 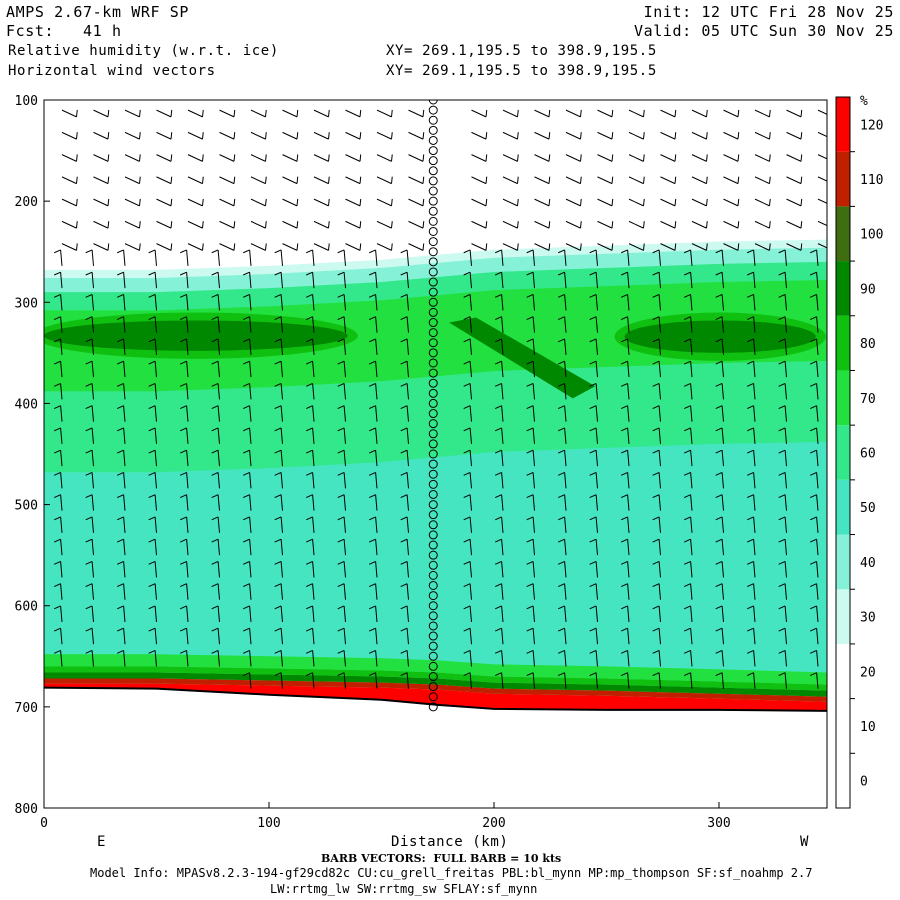 I want to click on colorbar-label: 10, so click(x=868, y=727).